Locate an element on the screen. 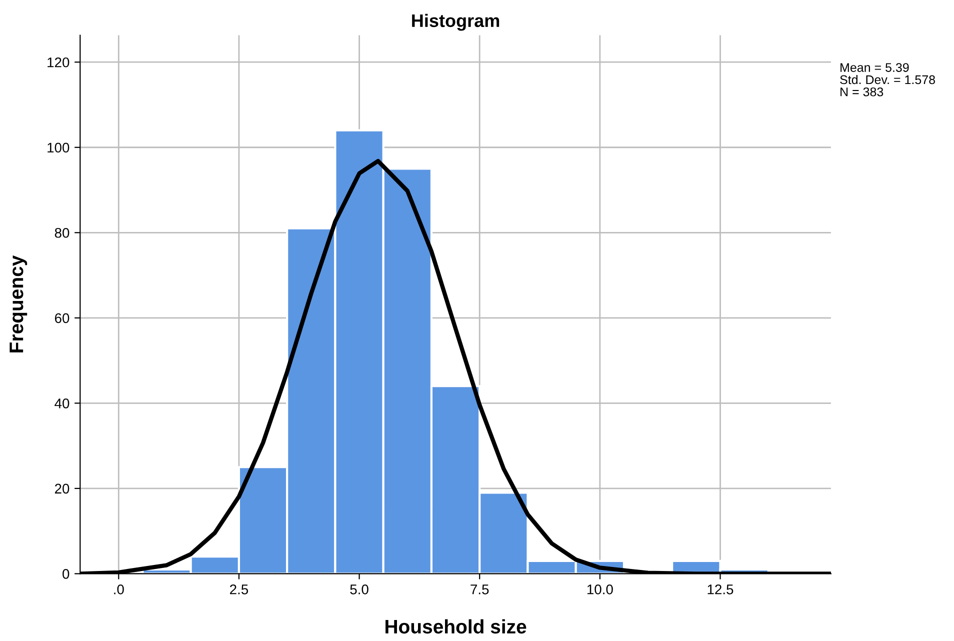 This screenshot has width=954, height=641. x-tick-label: 12.5 is located at coordinates (721, 589).